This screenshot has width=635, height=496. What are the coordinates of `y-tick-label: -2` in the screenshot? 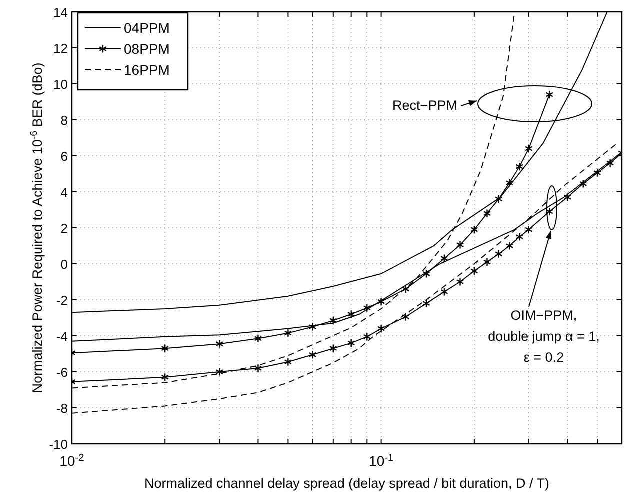 It's located at (62, 300).